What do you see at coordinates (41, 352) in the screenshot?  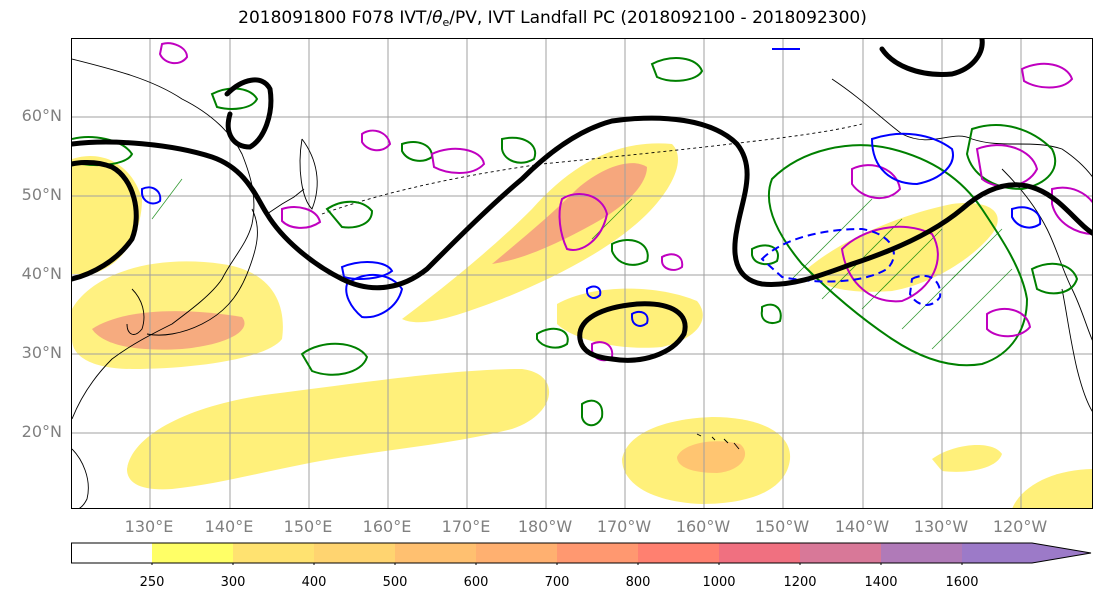 I see `lat-label-30n: 30°N` at bounding box center [41, 352].